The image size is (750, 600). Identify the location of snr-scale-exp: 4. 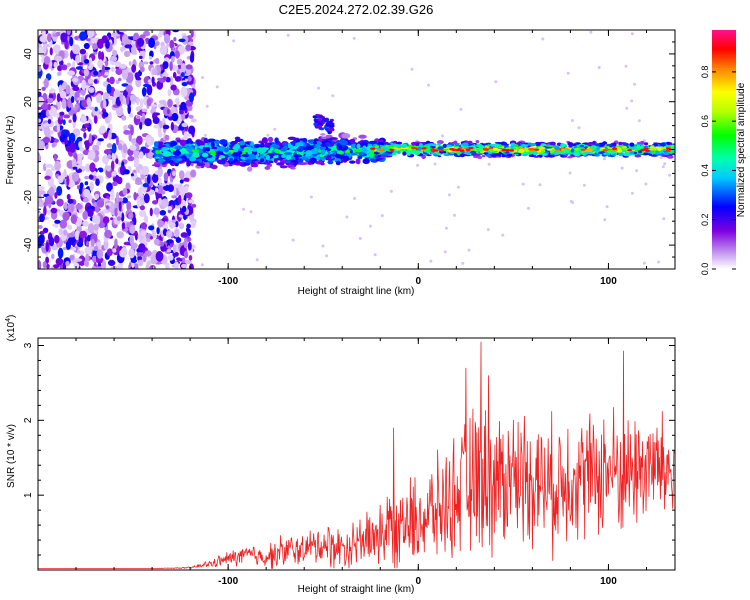
(8, 320).